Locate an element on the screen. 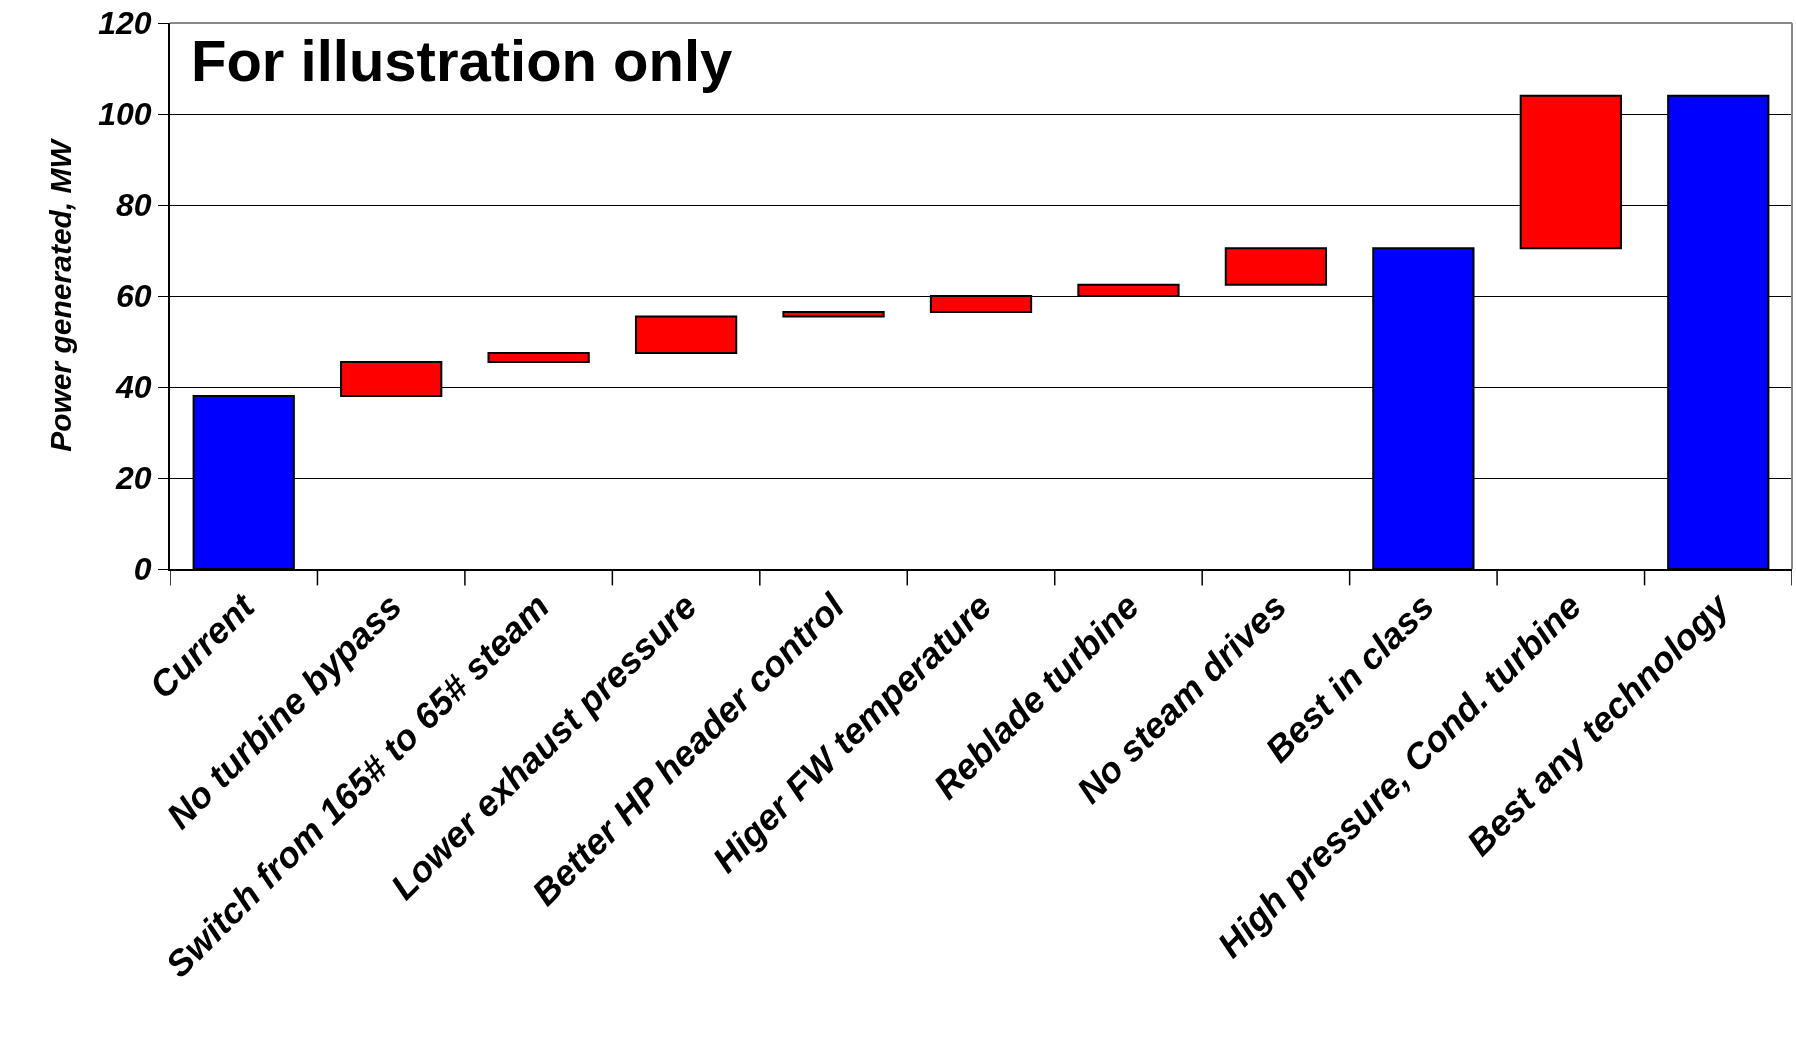 The height and width of the screenshot is (1062, 1796). y-tick-label: 120 is located at coordinates (125, 23).